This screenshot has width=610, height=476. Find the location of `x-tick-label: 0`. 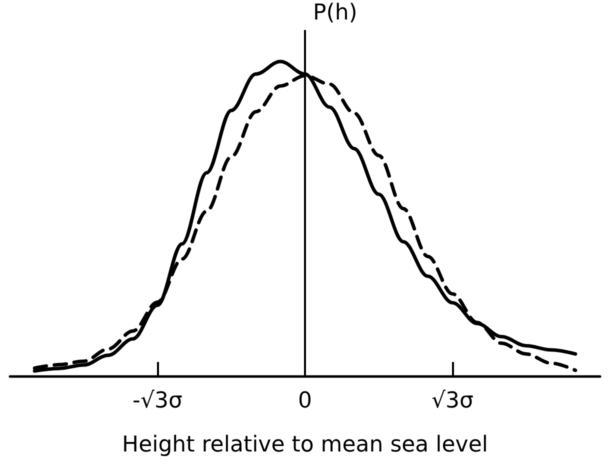

x-tick-label: 0 is located at coordinates (305, 401).